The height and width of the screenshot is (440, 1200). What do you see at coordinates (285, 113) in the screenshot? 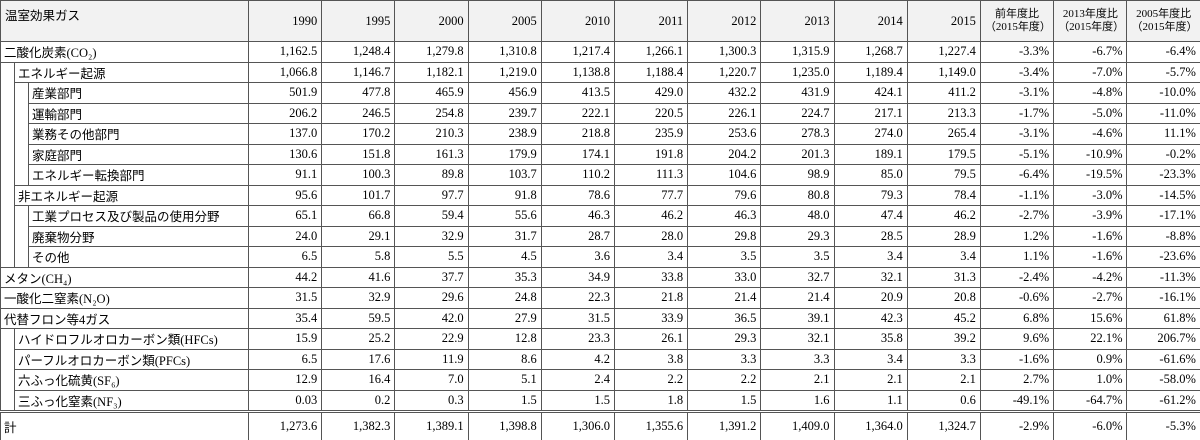
I see `value-cell: 206.2` at bounding box center [285, 113].